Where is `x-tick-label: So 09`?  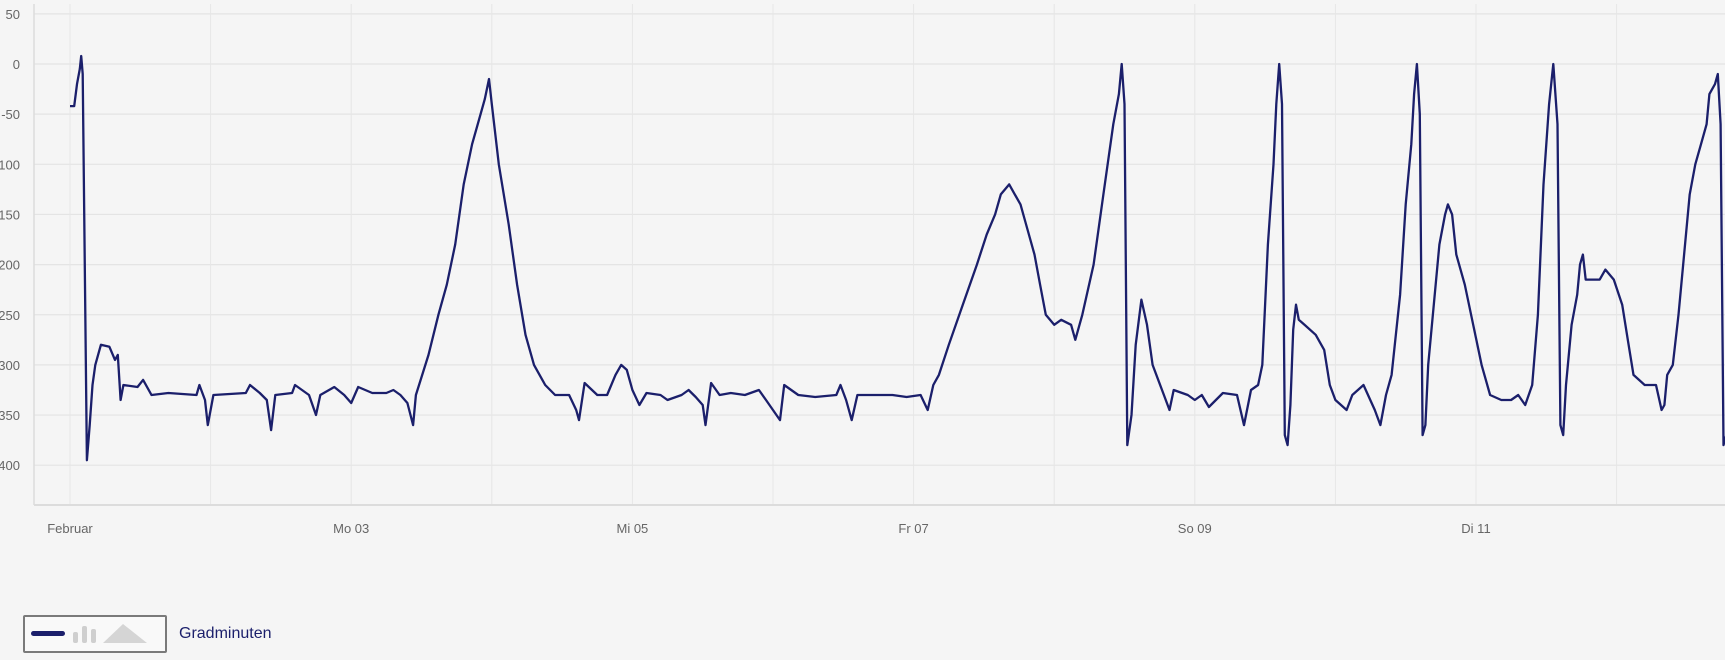
x-tick-label: So 09 is located at coordinates (1195, 528).